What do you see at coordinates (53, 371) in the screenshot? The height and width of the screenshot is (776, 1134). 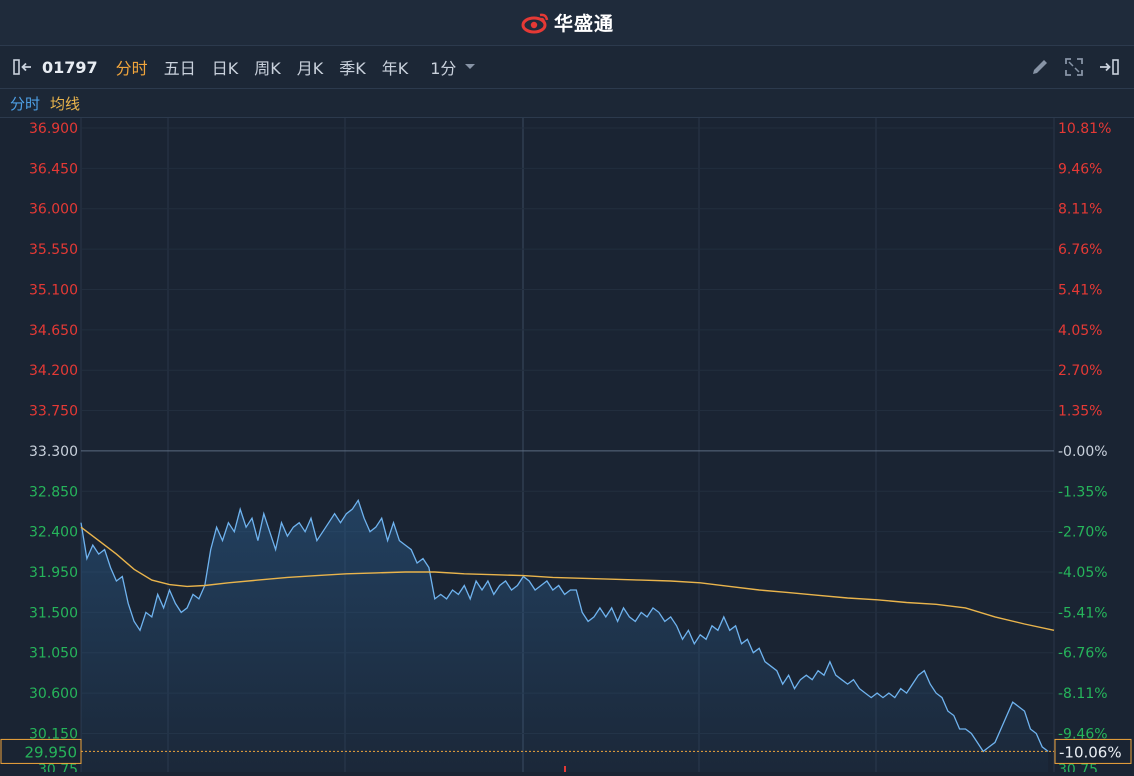 I see `left-tick-label: 34.200` at bounding box center [53, 371].